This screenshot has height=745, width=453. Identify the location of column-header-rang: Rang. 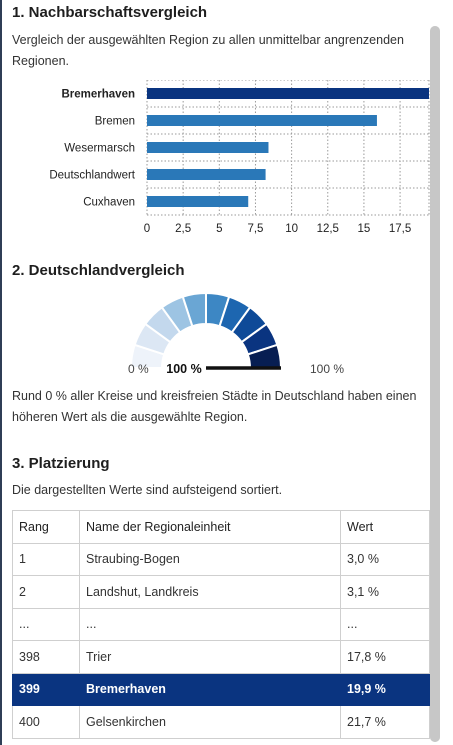
(46, 527).